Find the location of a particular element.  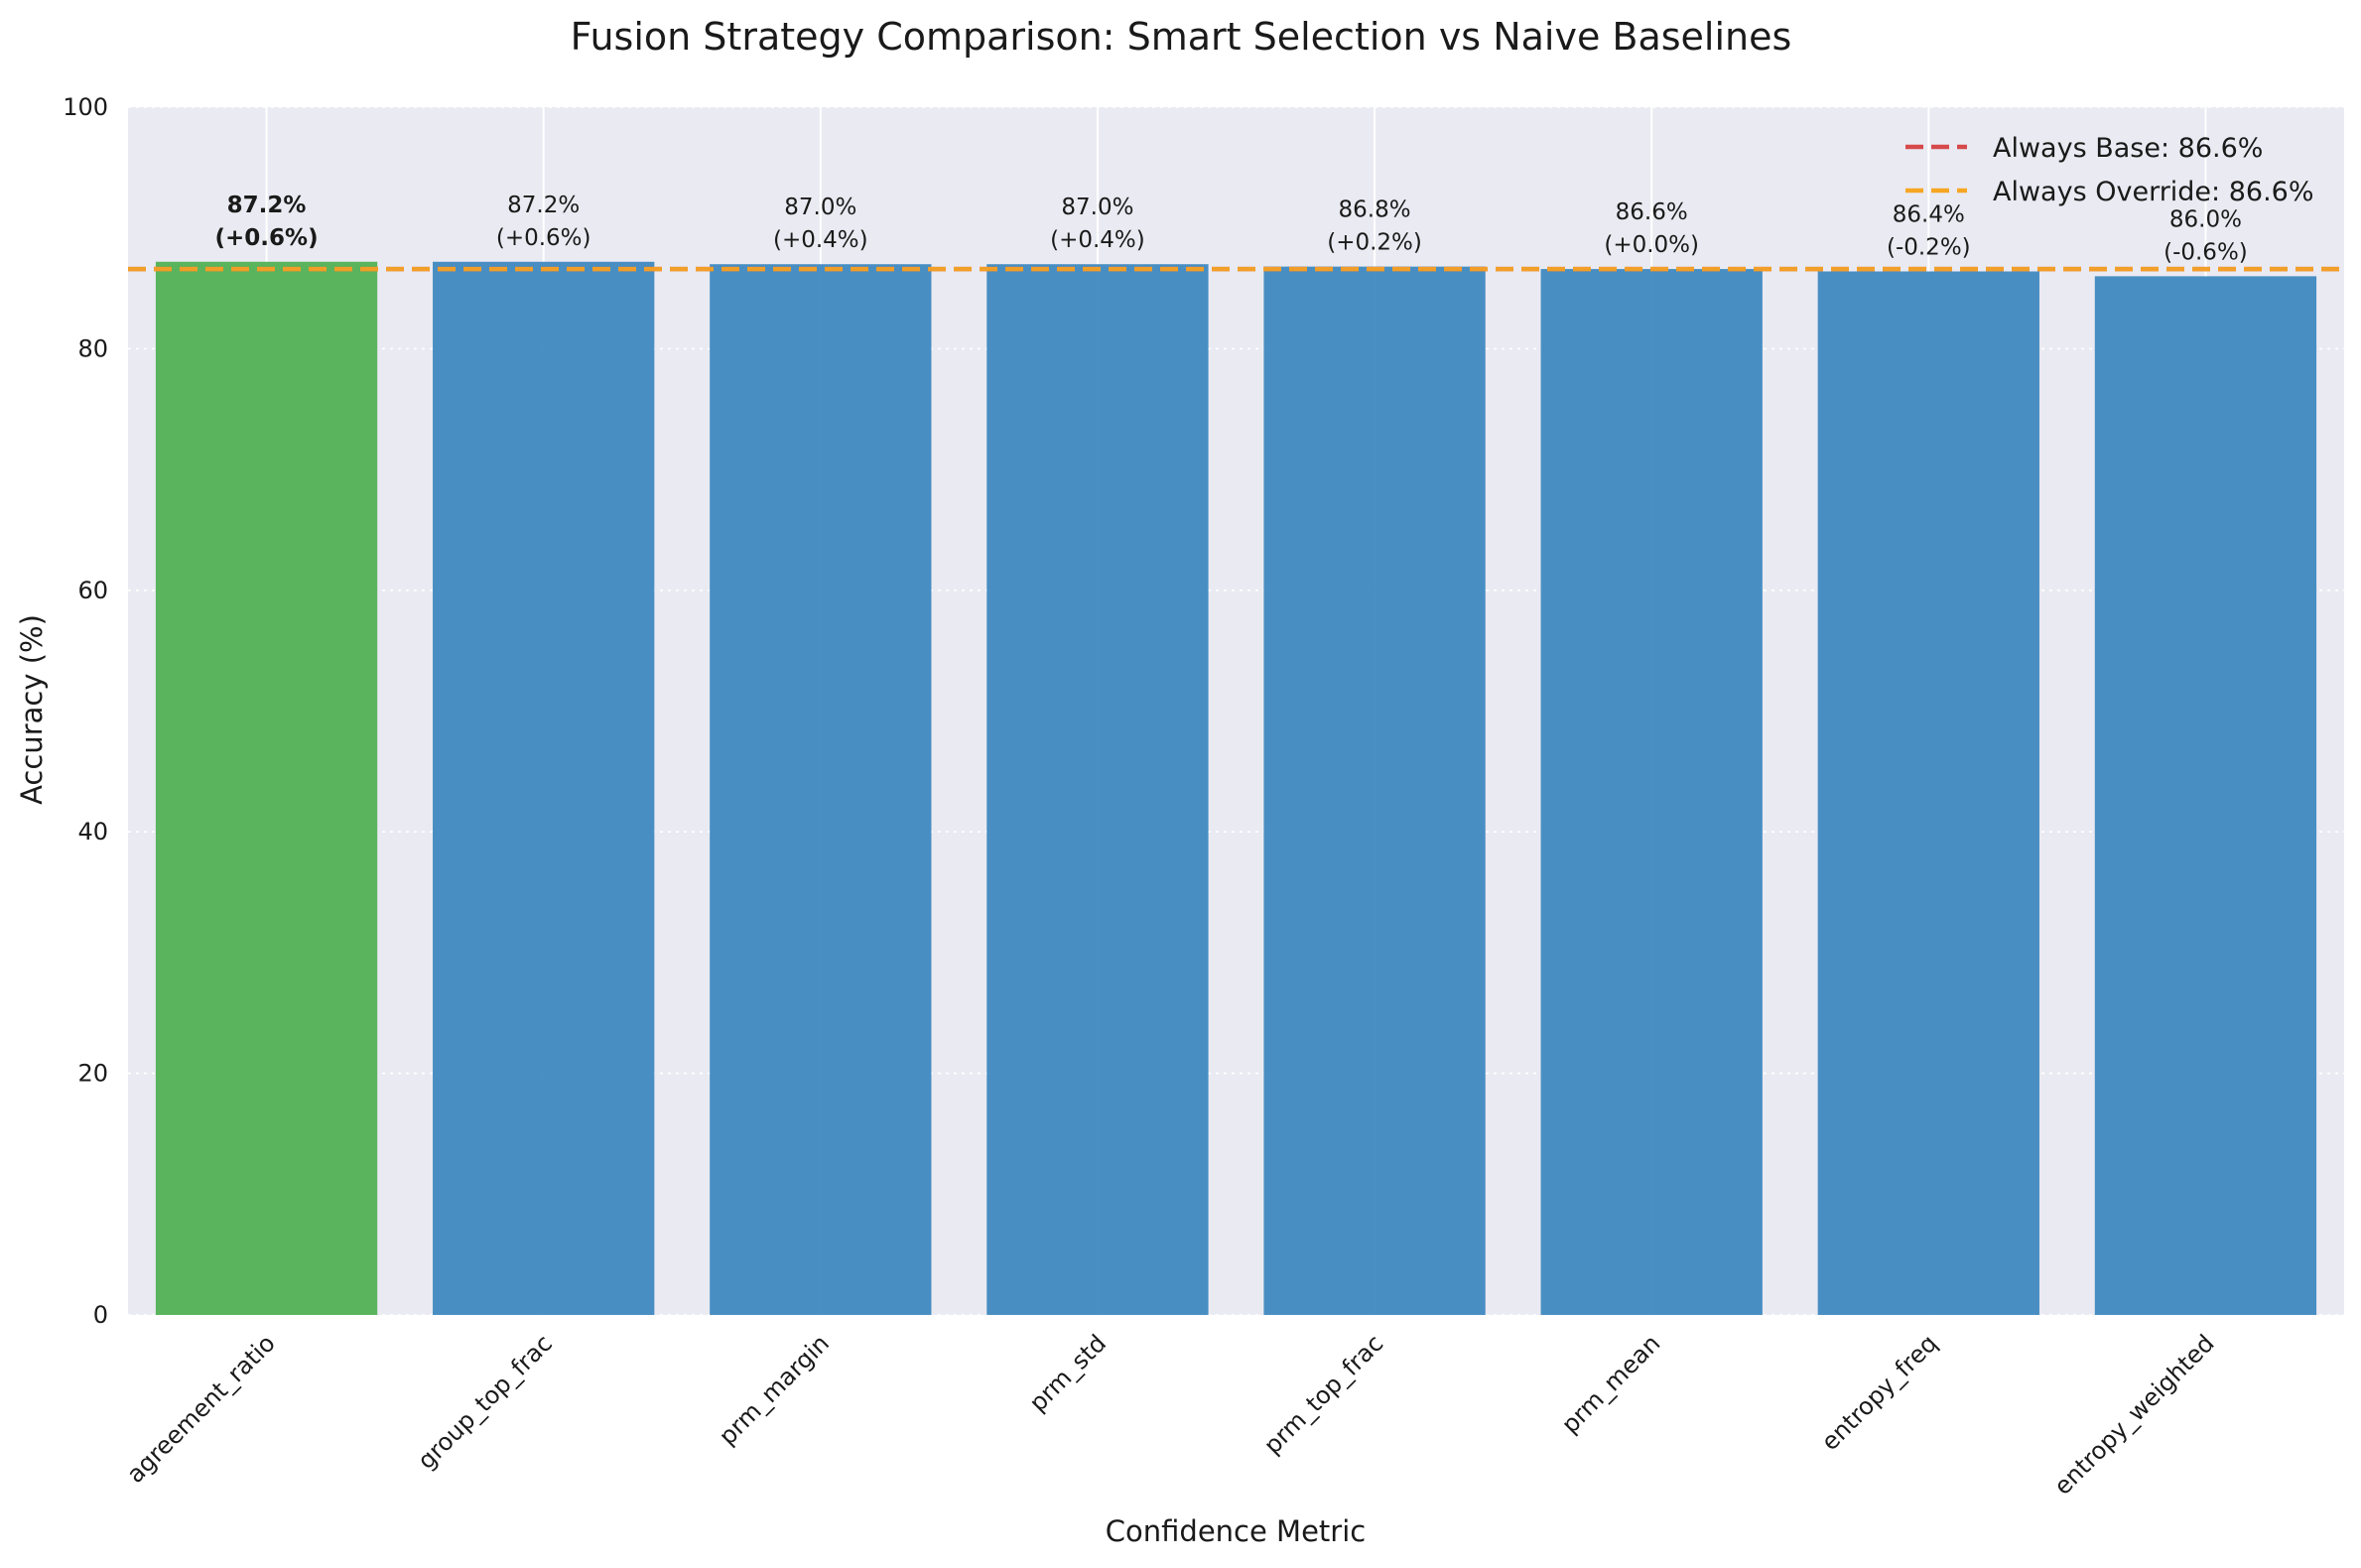

x-tick-label: prm_top_frac is located at coordinates (1323, 1394).